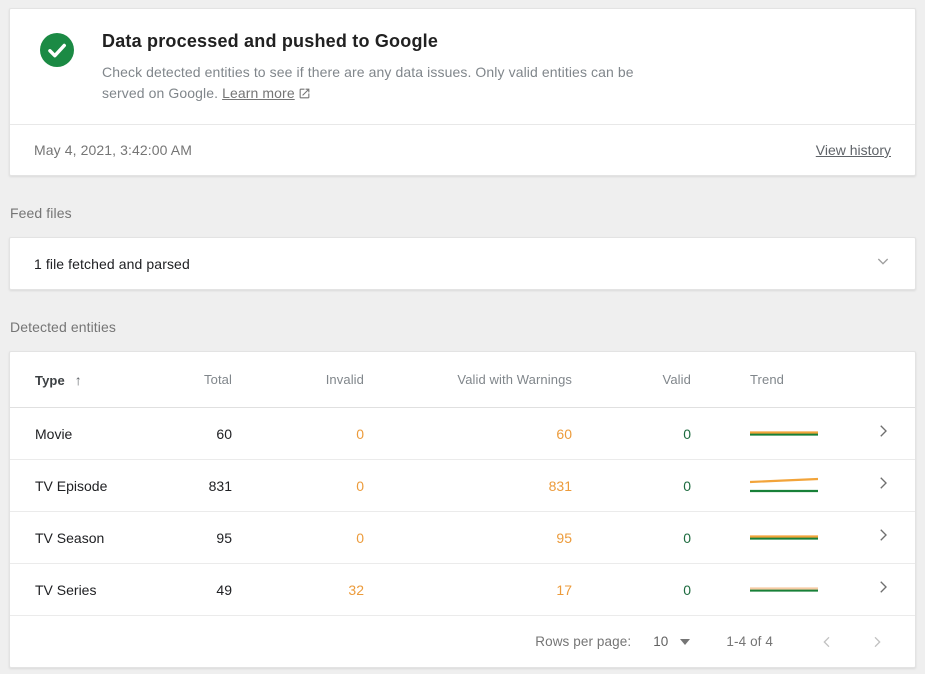 The image size is (925, 674). I want to click on status-title: Data processed and pushed to Google, so click(270, 41).